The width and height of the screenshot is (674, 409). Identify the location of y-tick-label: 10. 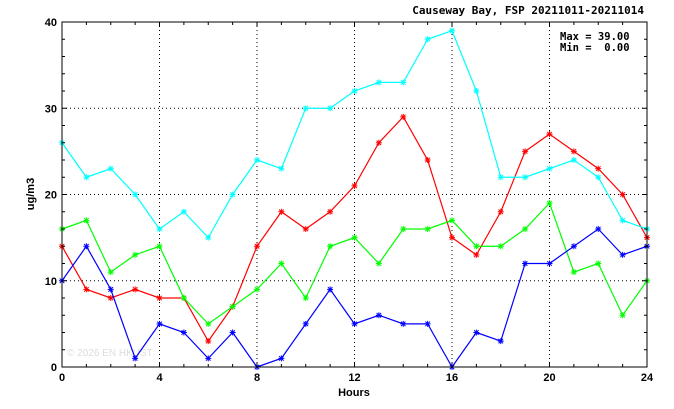
(51, 282).